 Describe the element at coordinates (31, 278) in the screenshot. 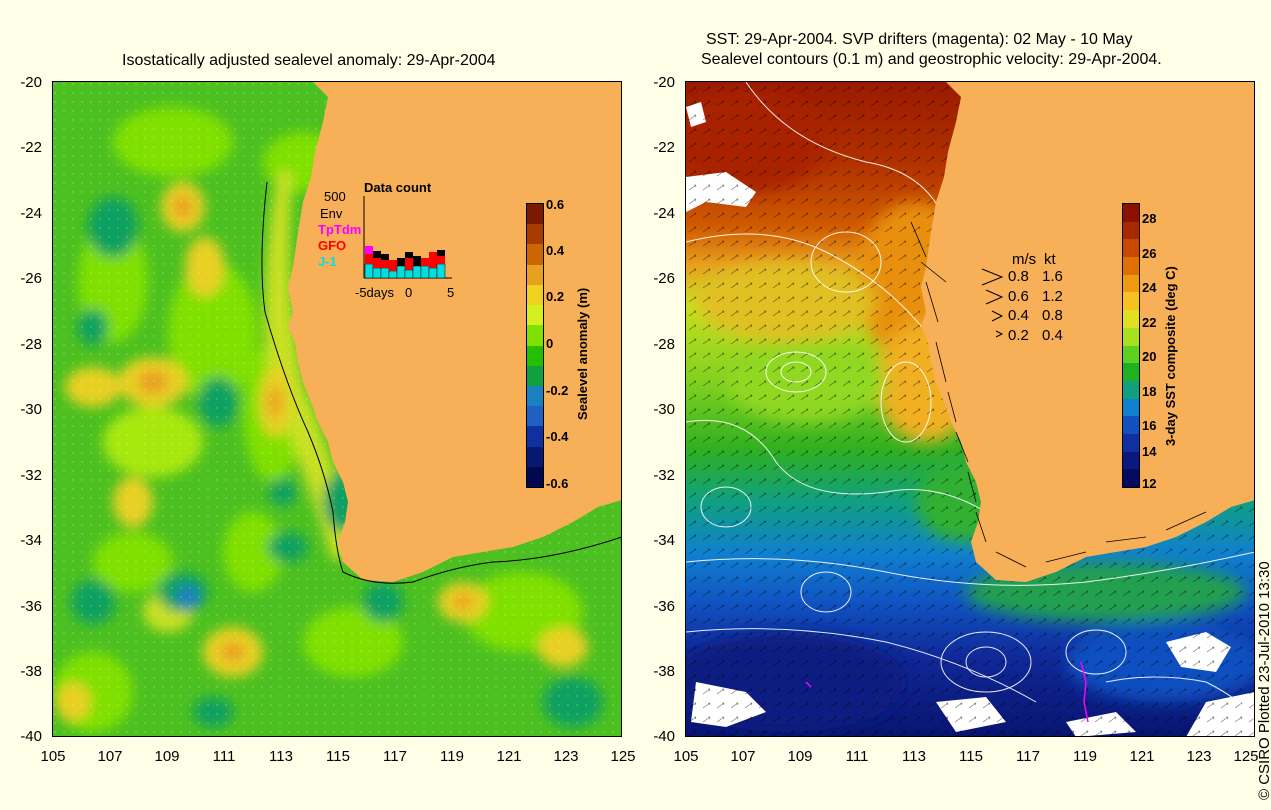

I see `left-y-tick: -26` at that location.